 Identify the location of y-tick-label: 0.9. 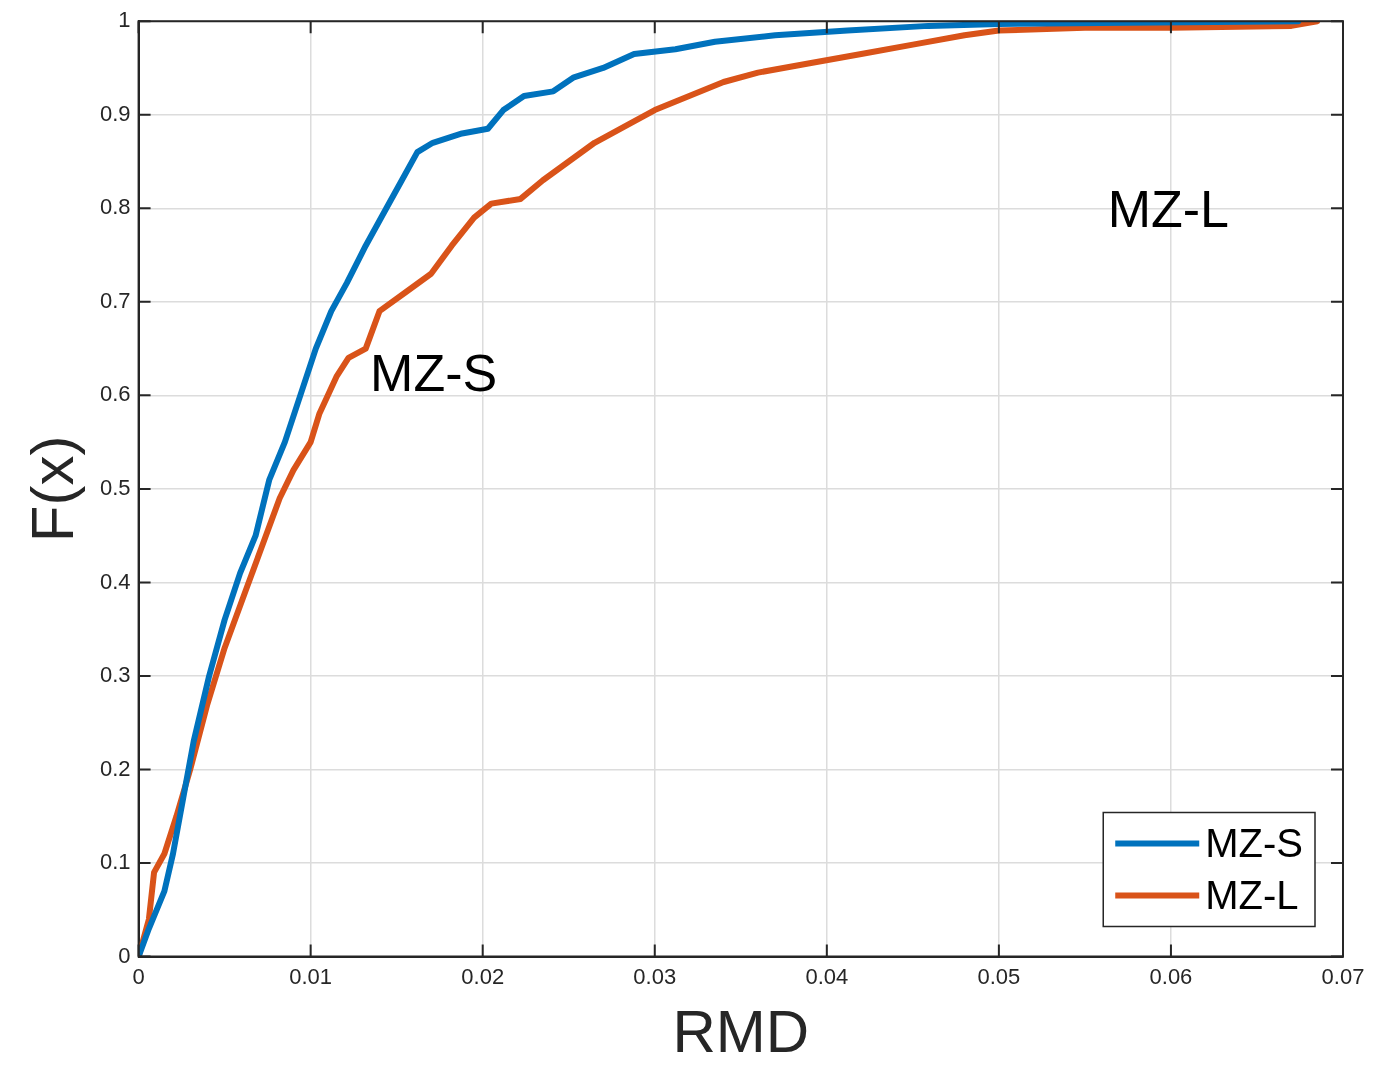
(115, 113).